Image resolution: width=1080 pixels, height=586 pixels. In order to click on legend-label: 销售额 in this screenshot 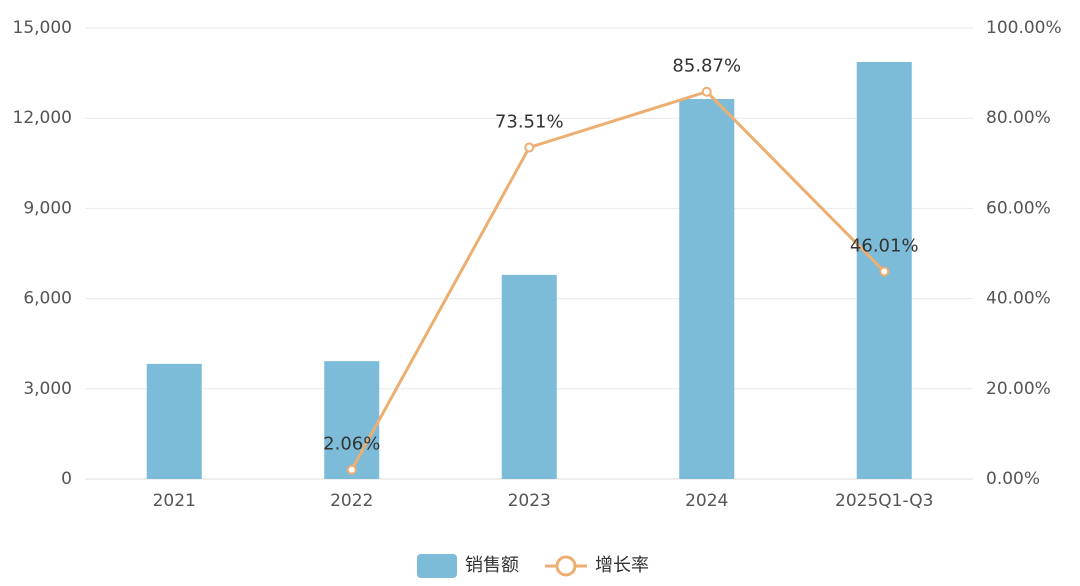, I will do `click(492, 565)`.